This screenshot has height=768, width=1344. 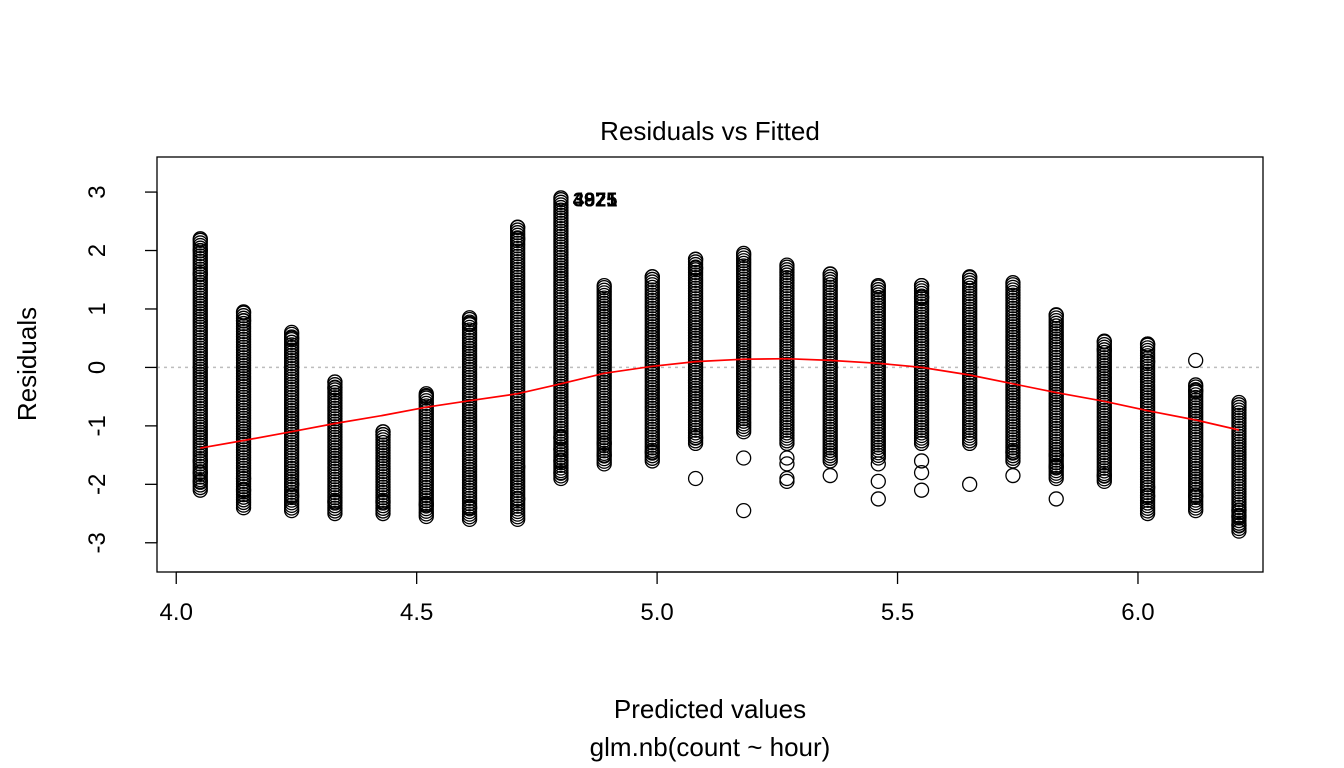 What do you see at coordinates (97, 308) in the screenshot?
I see `y-tick-label: 1` at bounding box center [97, 308].